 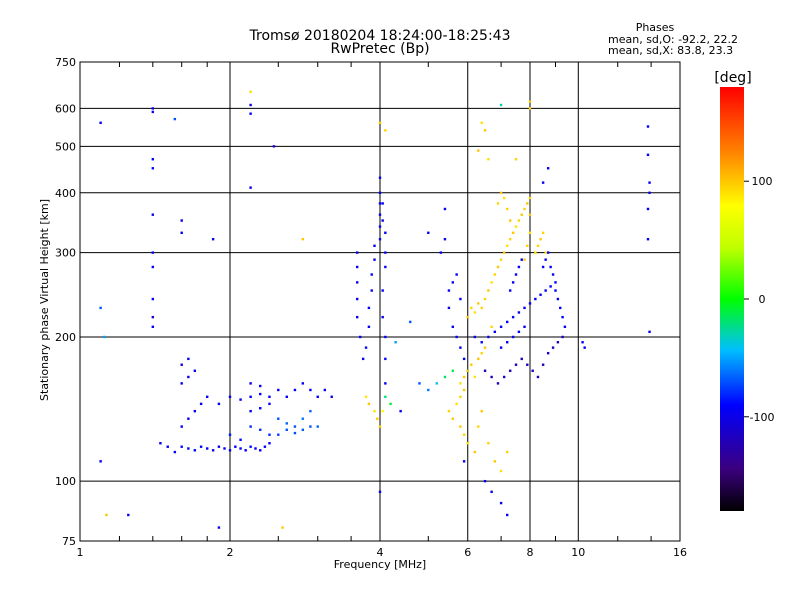 I want to click on chart-subtitle: RwPretec (Bp), so click(x=379, y=49).